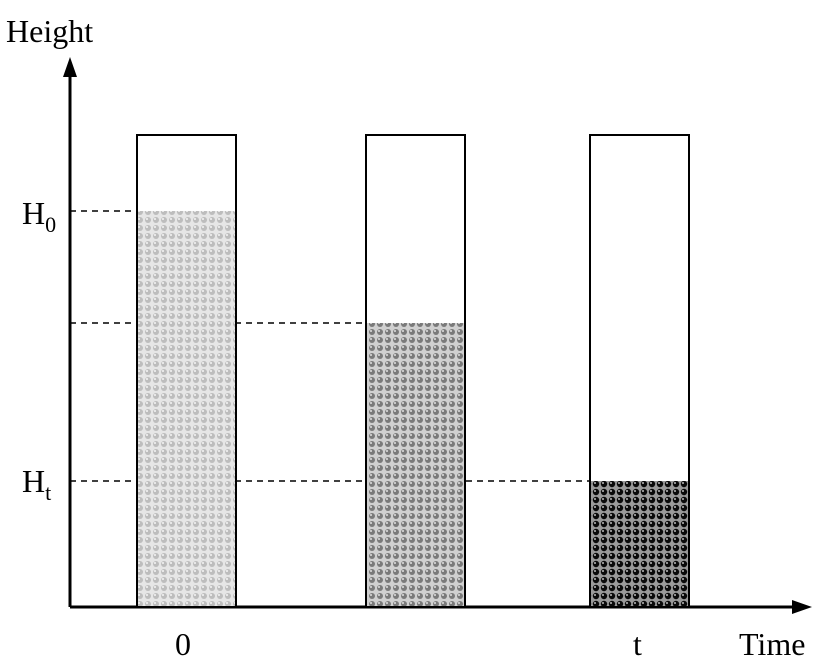  What do you see at coordinates (183, 642) in the screenshot?
I see `x-tick-0: 0` at bounding box center [183, 642].